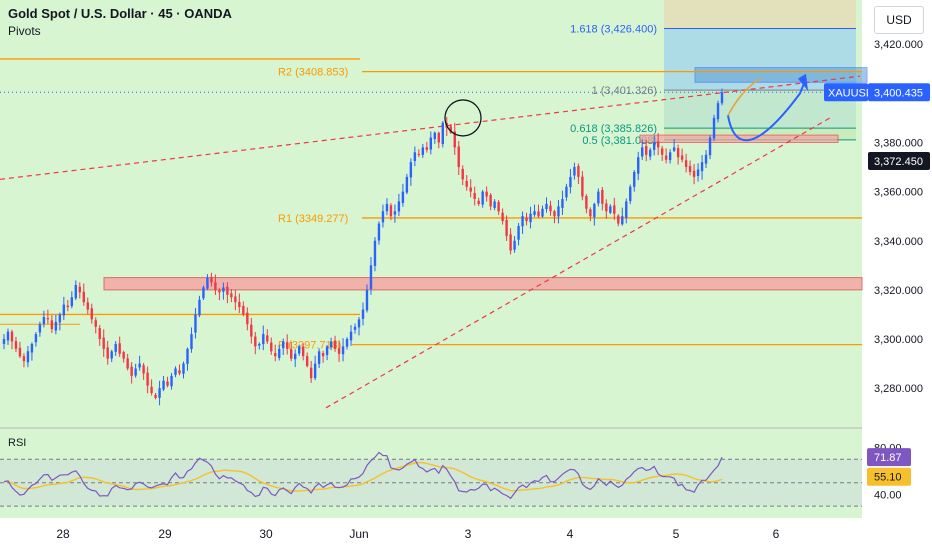 The height and width of the screenshot is (550, 932). I want to click on price-axis-panel, so click(897, 275).